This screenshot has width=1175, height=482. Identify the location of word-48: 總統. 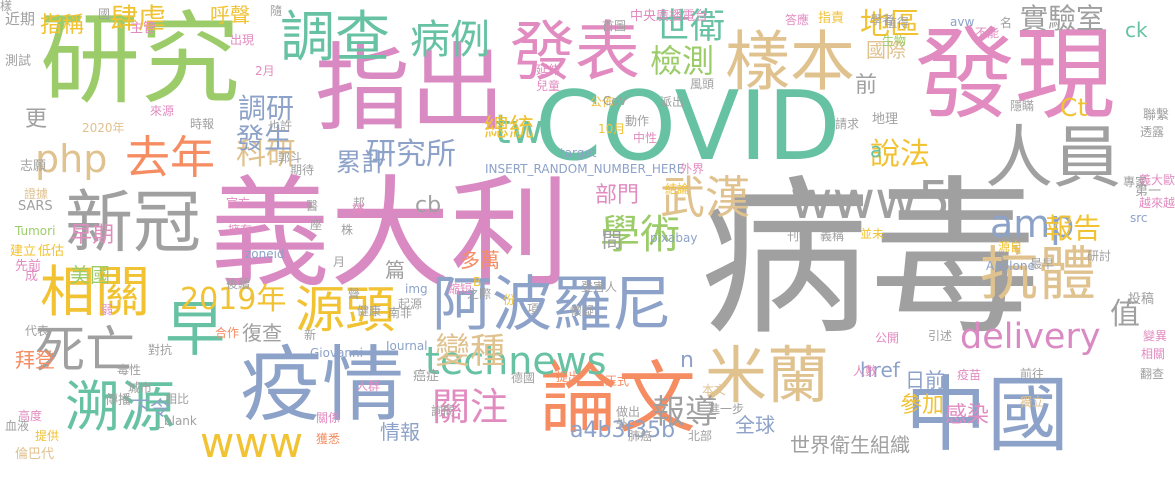
(509, 127).